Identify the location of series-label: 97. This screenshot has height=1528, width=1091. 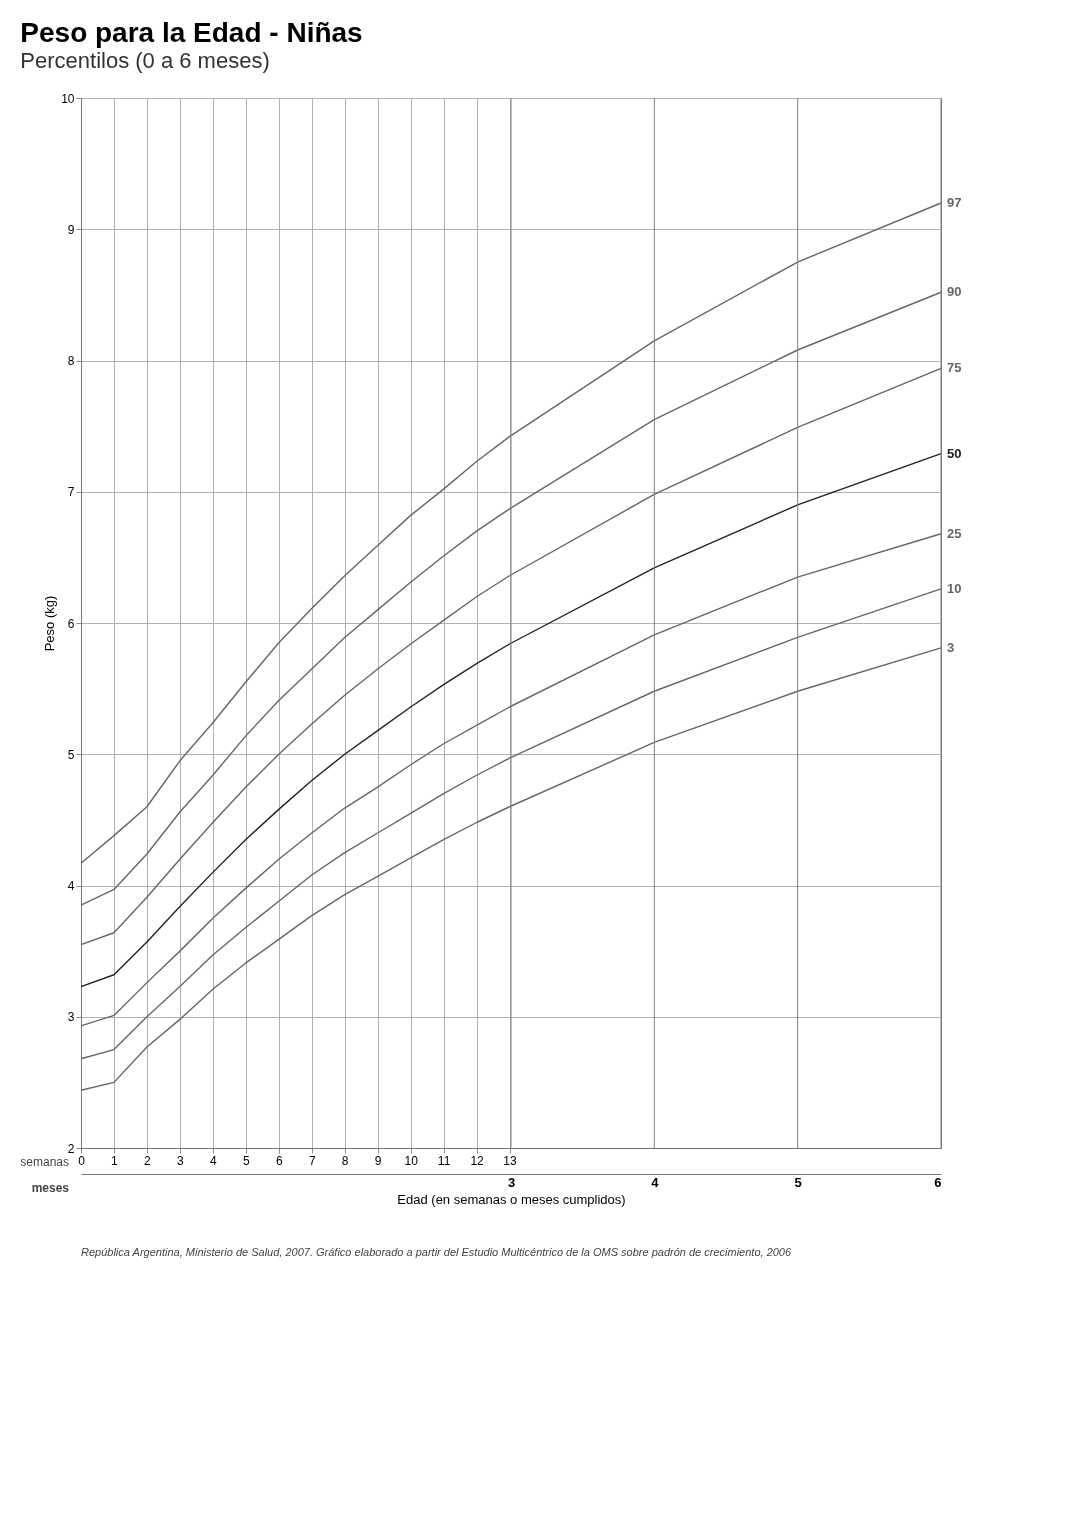
(954, 202).